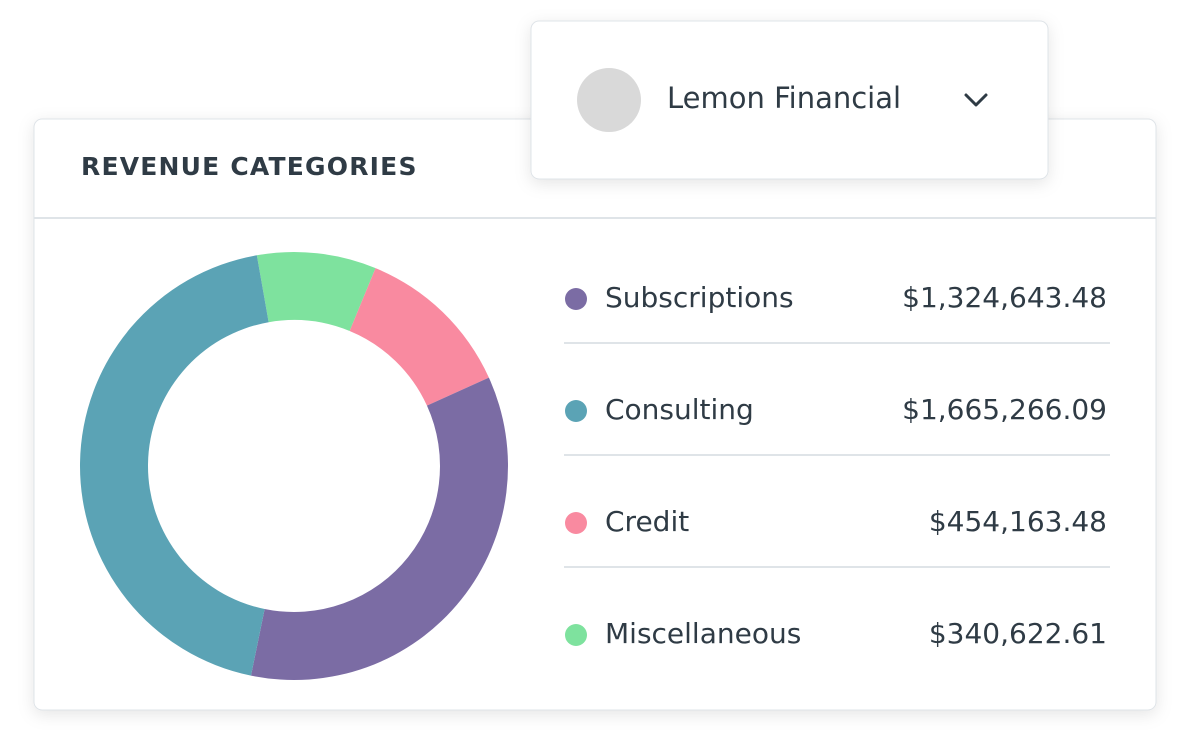 This screenshot has width=1190, height=756. What do you see at coordinates (679, 409) in the screenshot?
I see `legend-name: Consulting` at bounding box center [679, 409].